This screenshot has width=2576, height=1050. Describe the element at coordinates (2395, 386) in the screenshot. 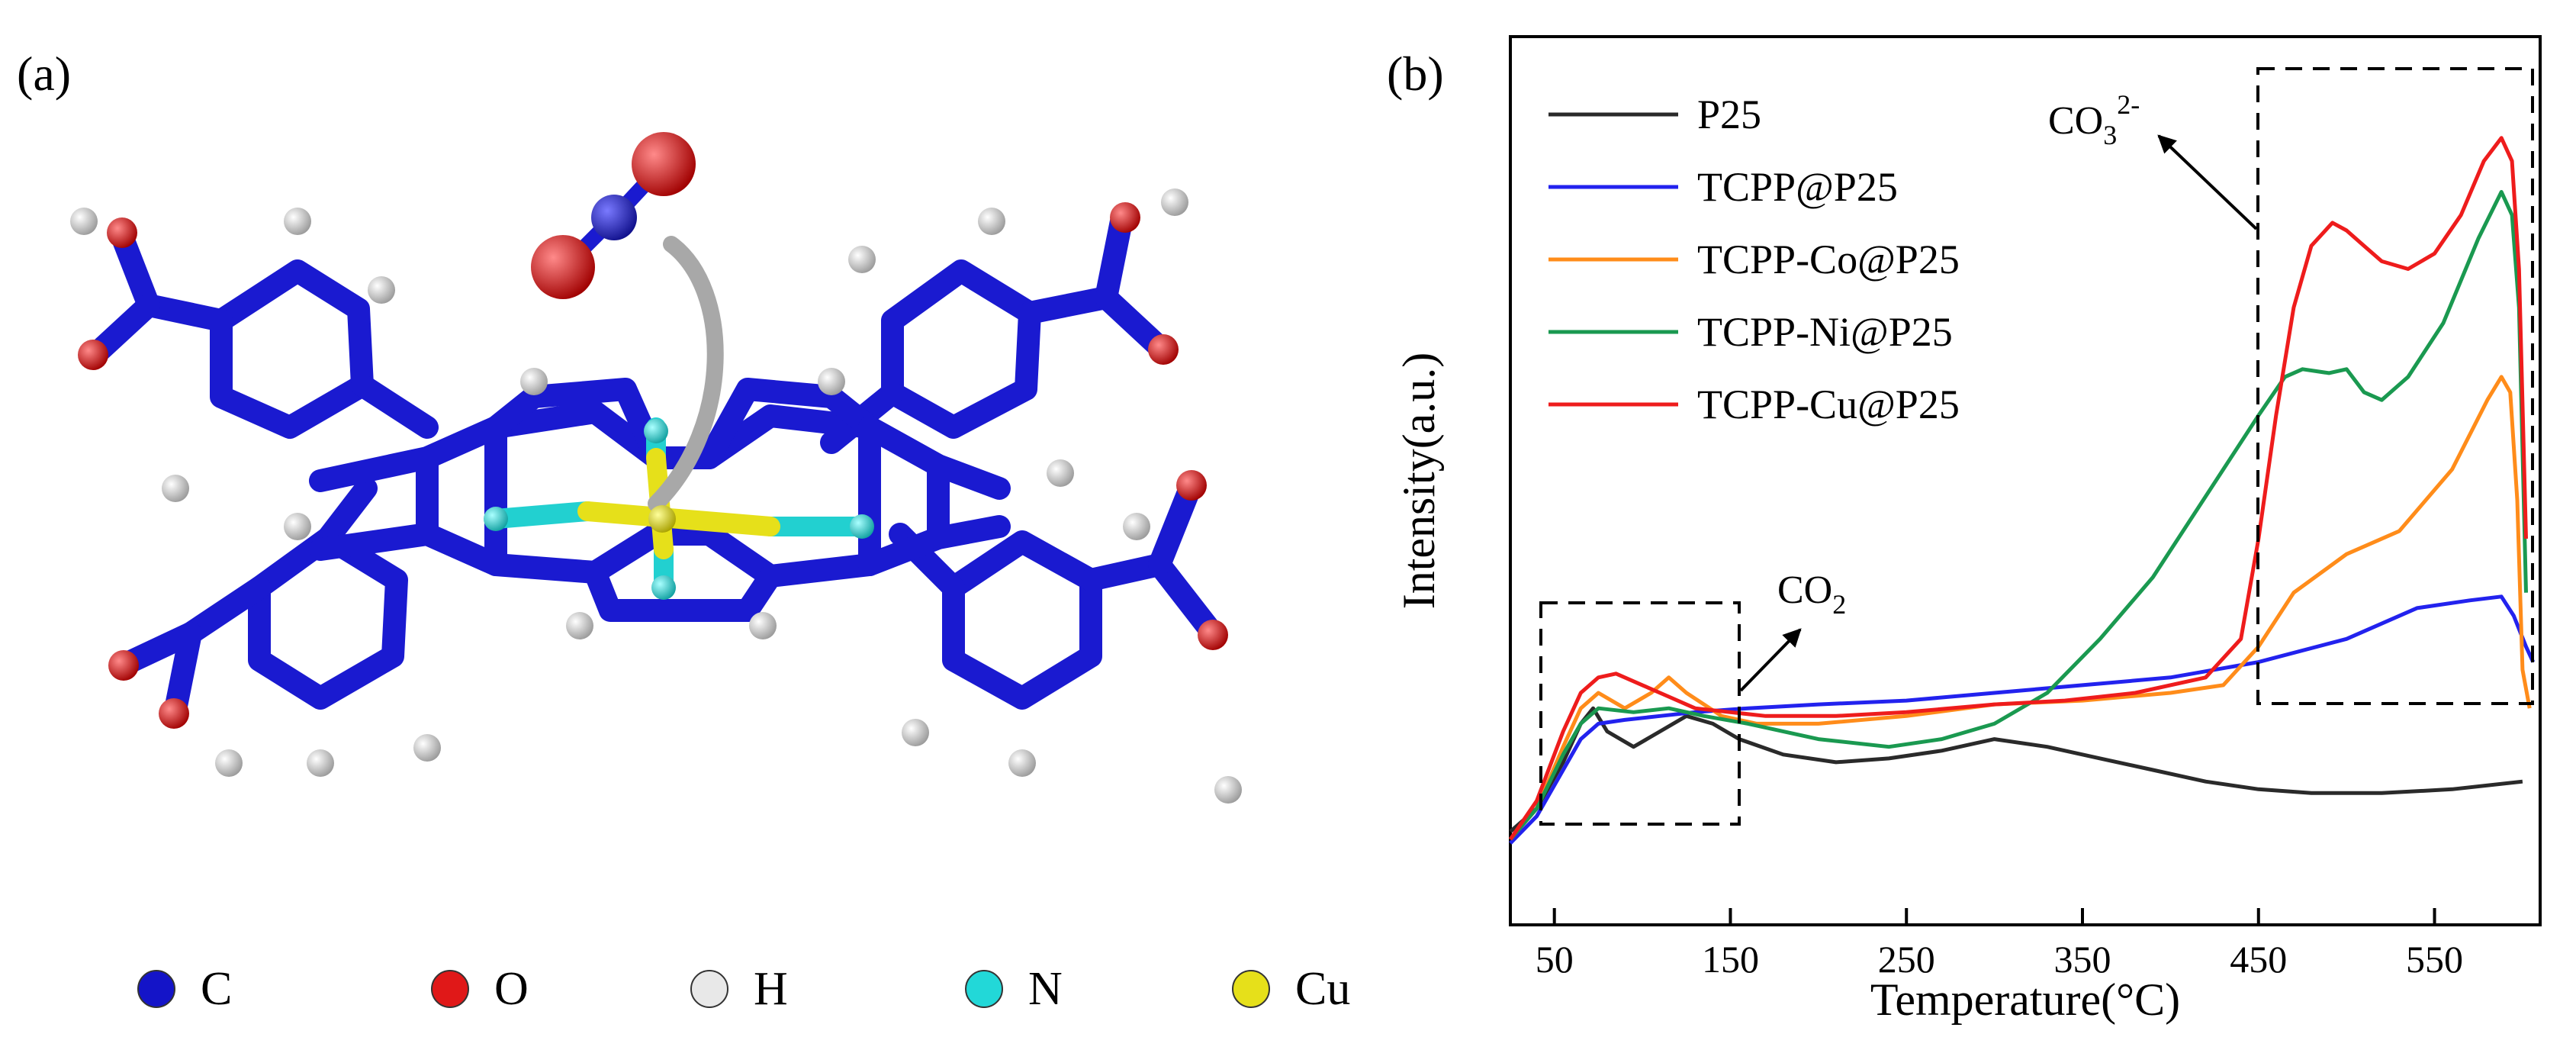

I see `co3-region-box` at that location.